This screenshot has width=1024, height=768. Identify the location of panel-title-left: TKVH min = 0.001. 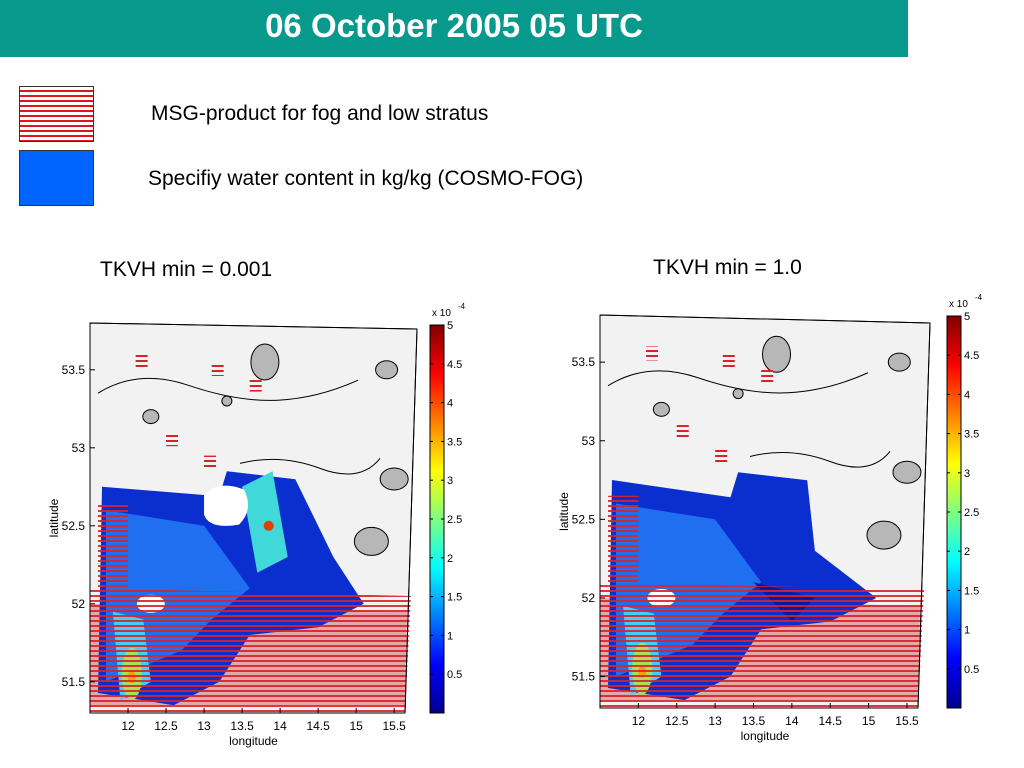
(186, 269).